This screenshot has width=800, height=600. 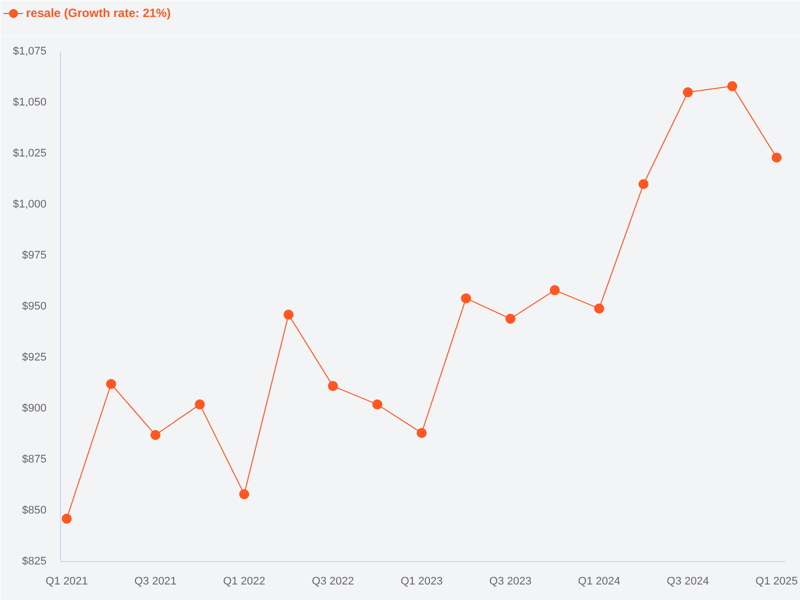 I want to click on y-tick-label: $1,050, so click(x=29, y=102).